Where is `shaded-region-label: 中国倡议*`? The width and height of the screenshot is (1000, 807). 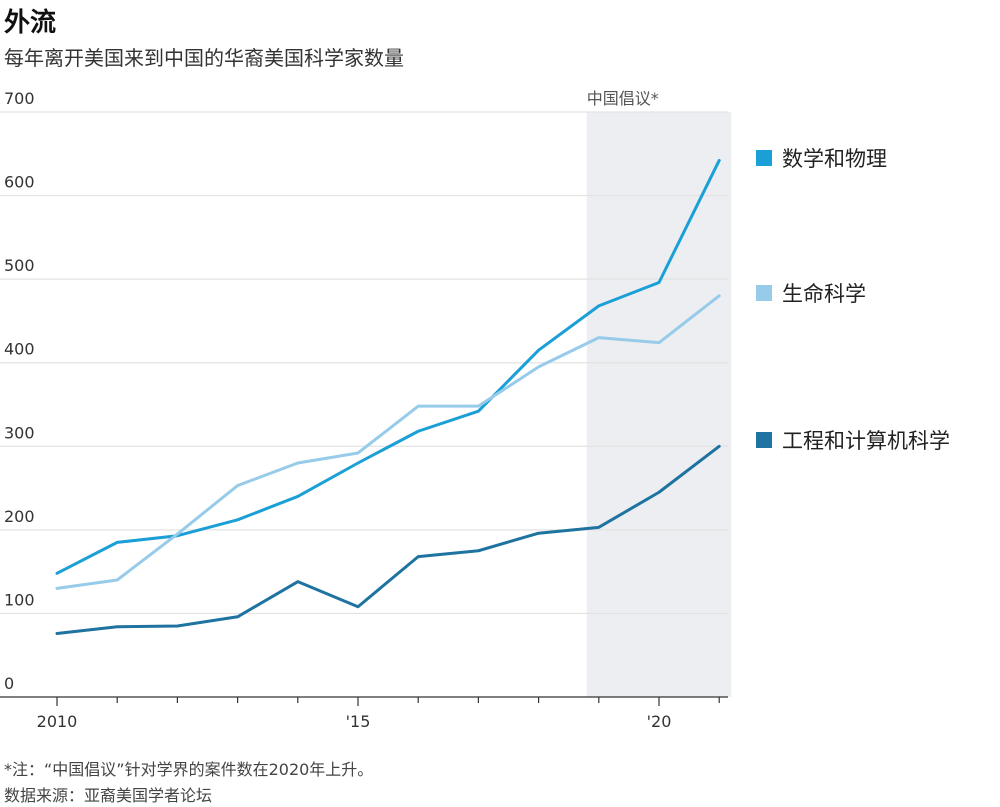 shaded-region-label: 中国倡议* is located at coordinates (623, 98).